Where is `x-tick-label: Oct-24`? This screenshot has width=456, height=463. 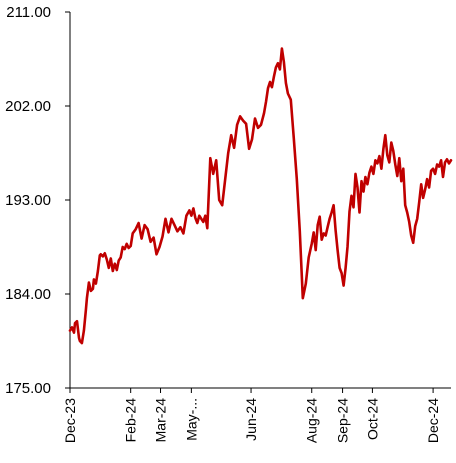 x-tick-label: Oct-24 is located at coordinates (372, 419).